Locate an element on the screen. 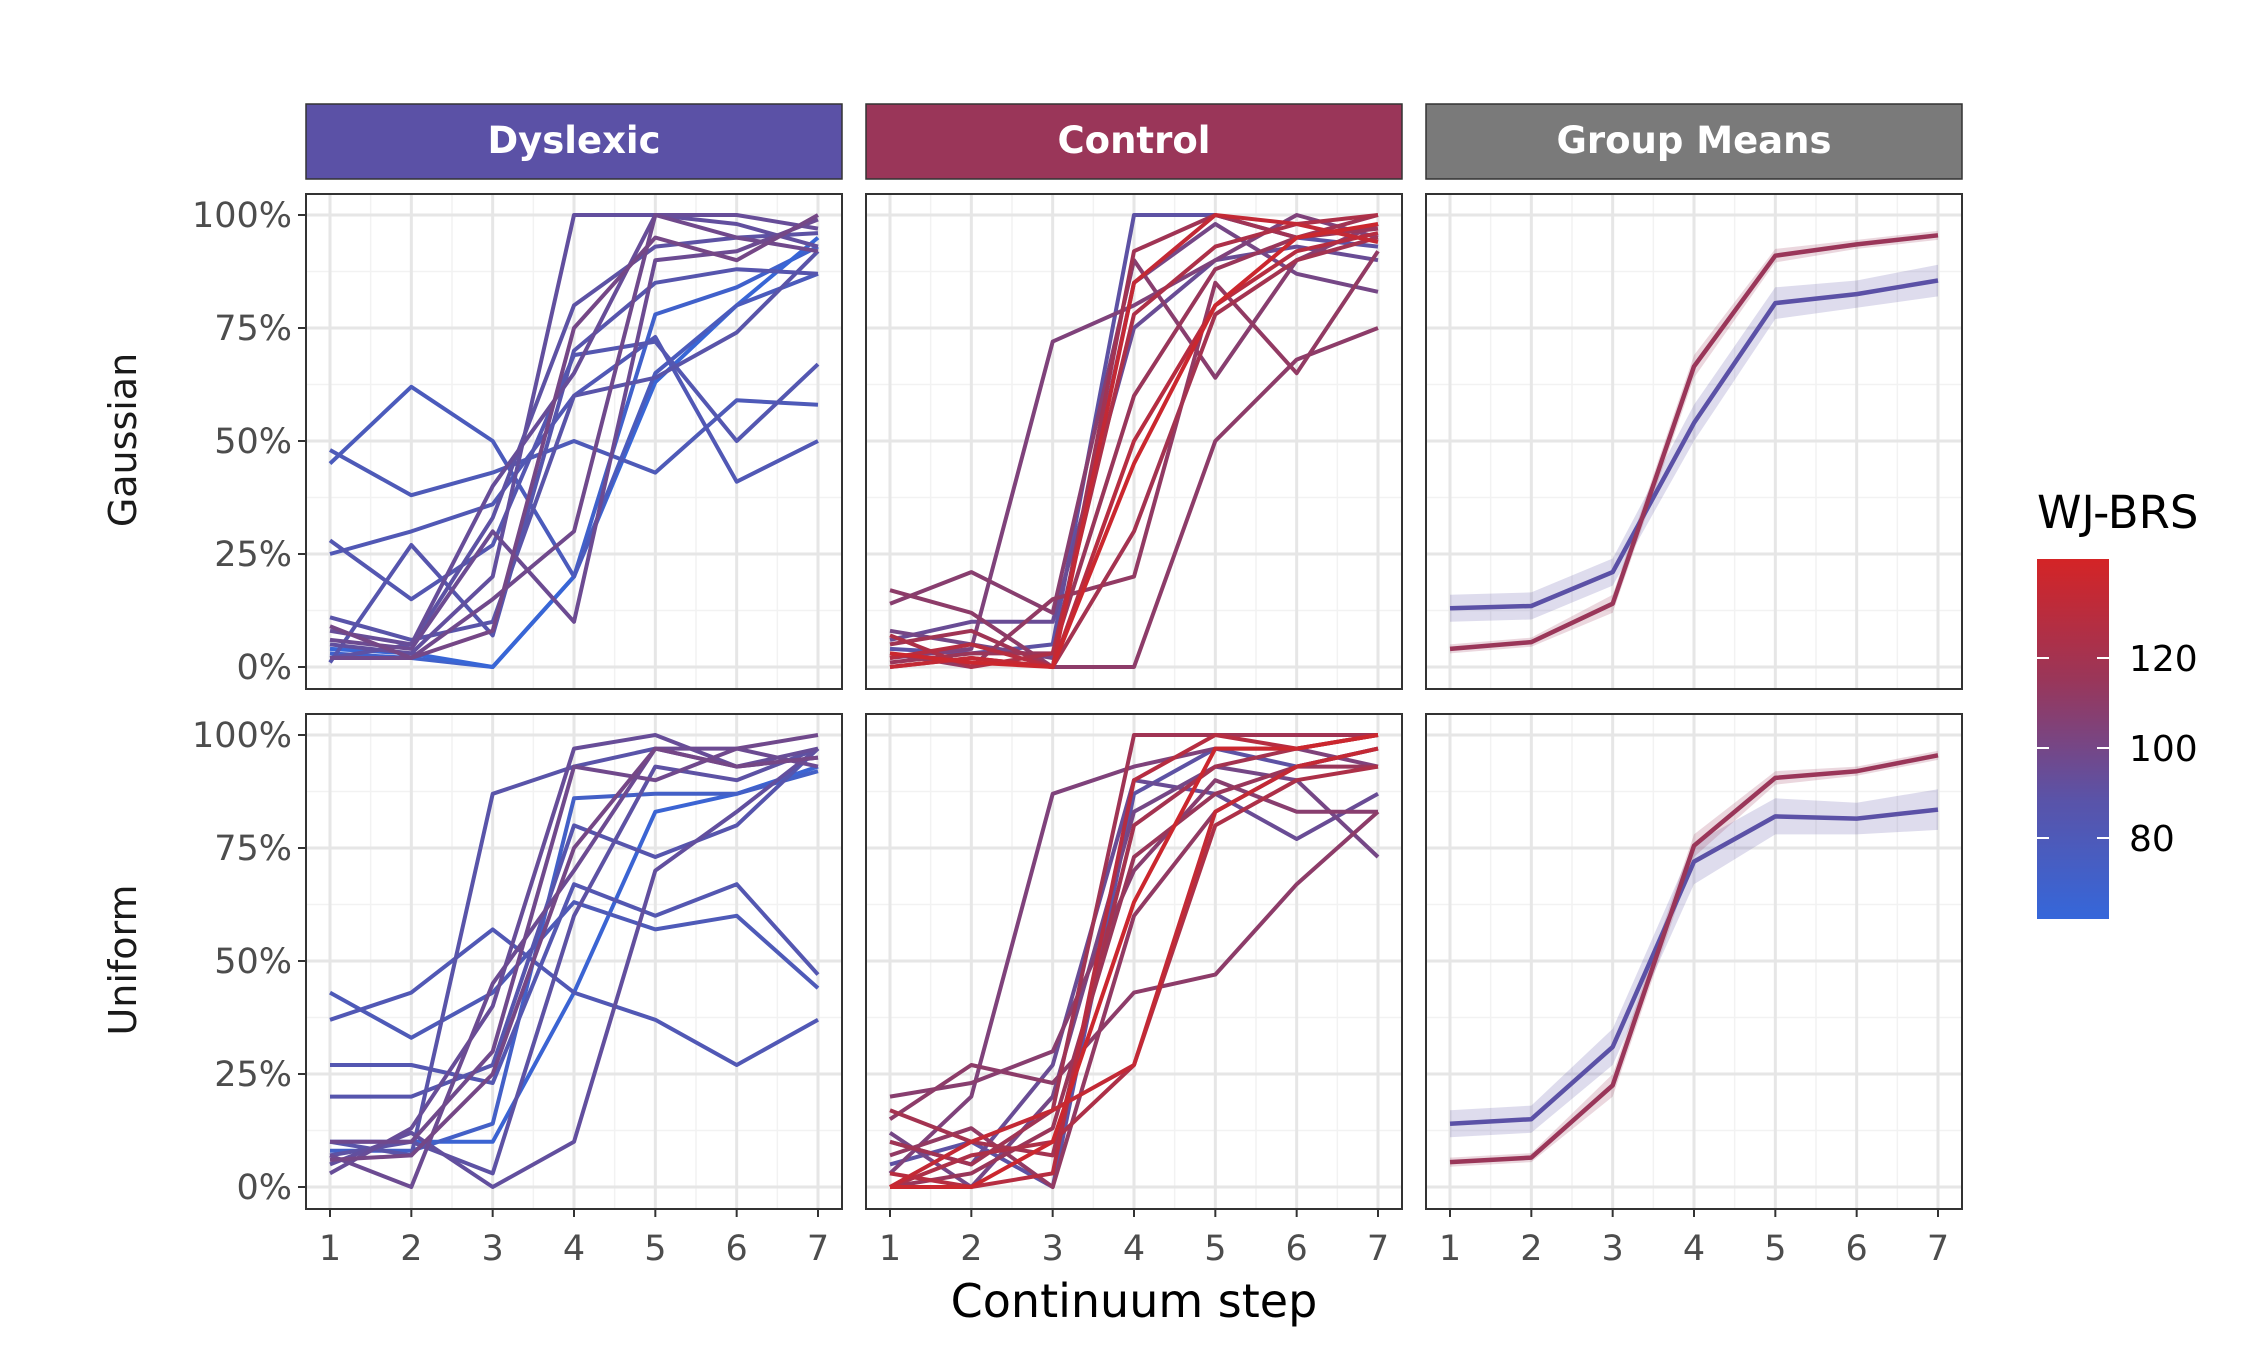 Image resolution: width=2250 pixels, height=1350 pixels. x-tick-labels: 1 2 3 4 5 6 7 1 2 3 4 5 6 7 1 2 3 4 5 6 7 is located at coordinates (1134, 1249).